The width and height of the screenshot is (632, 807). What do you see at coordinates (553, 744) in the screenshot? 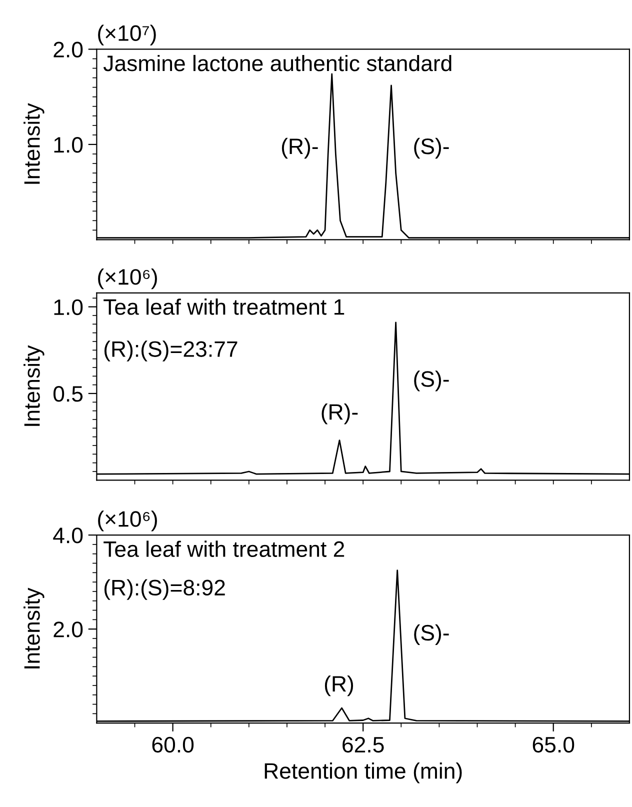
I see `x-tick-label: 65.0` at bounding box center [553, 744].